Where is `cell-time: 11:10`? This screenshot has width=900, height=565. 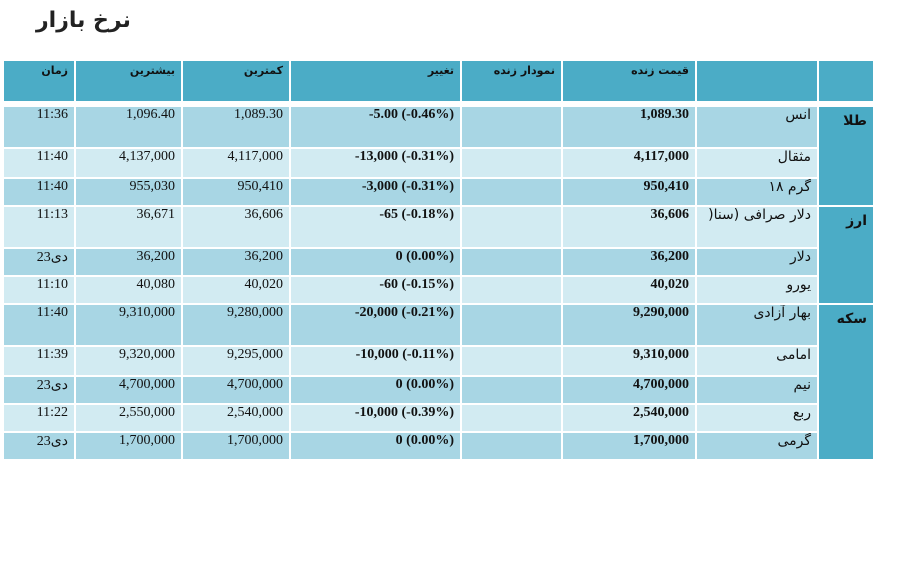
cell-time: 11:10 is located at coordinates (39, 290).